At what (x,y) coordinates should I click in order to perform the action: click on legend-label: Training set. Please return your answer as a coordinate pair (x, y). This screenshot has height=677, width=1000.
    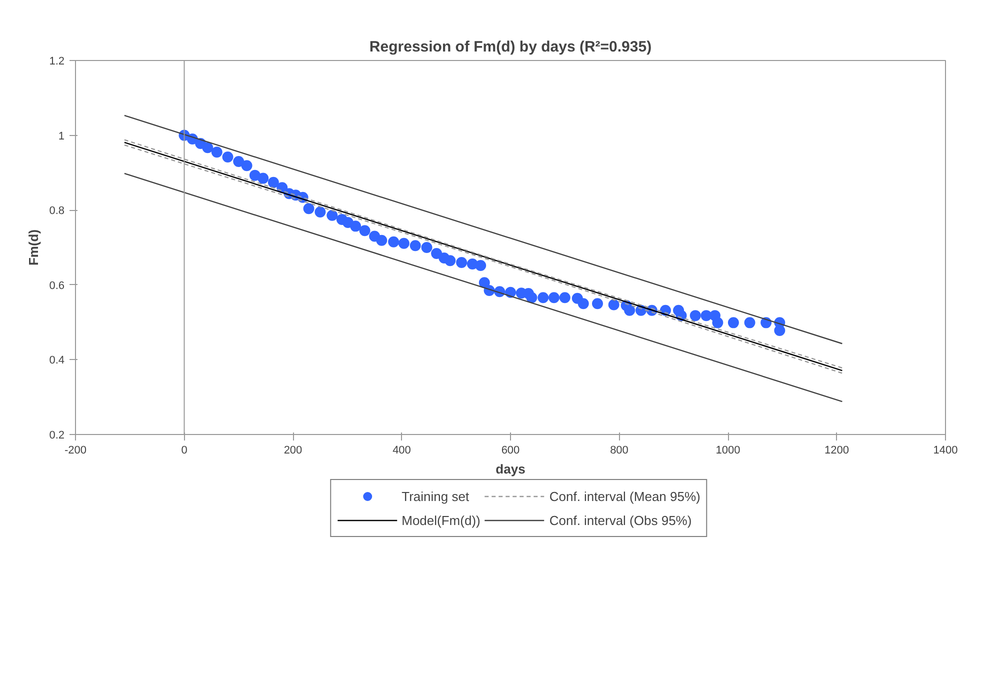
    Looking at the image, I should click on (436, 496).